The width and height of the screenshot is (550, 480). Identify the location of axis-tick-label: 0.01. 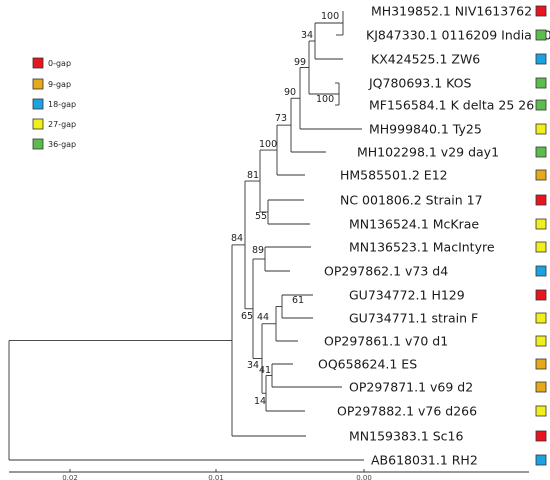
(216, 477).